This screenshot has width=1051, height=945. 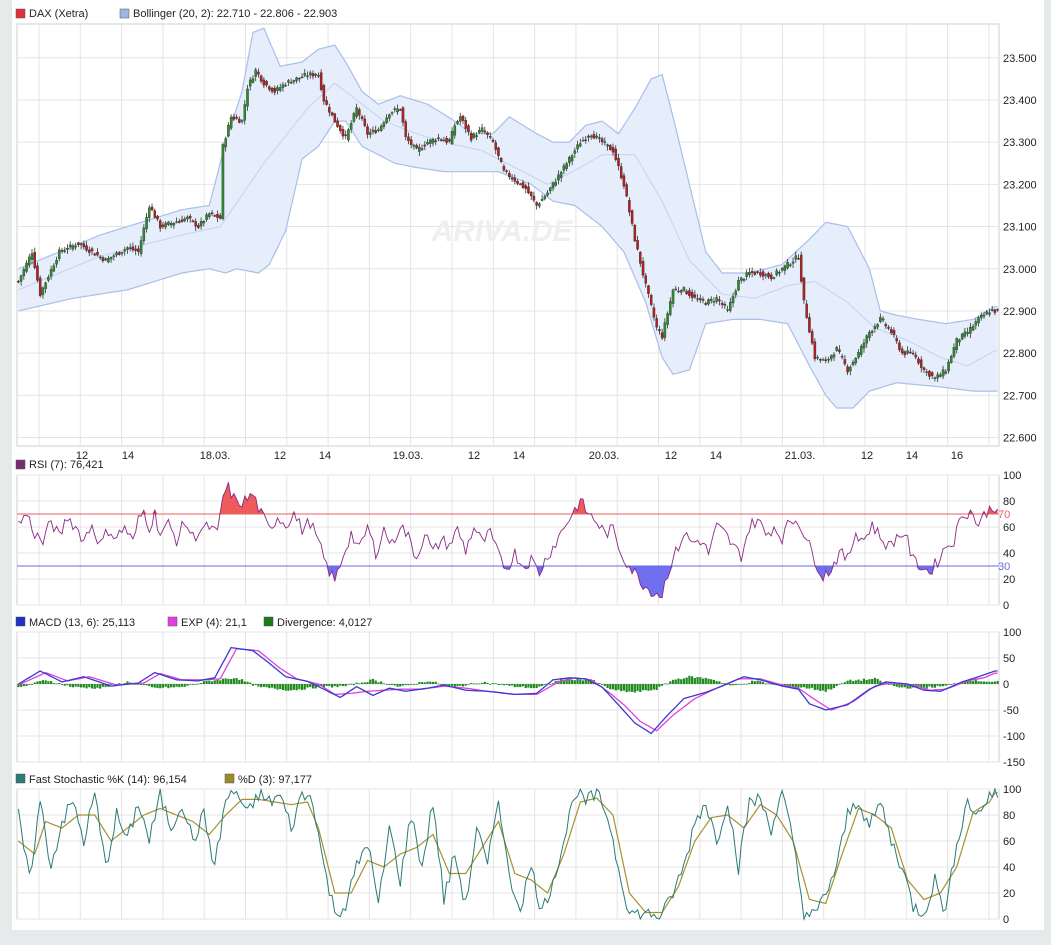 I want to click on rsi-plot-area, so click(x=508, y=540).